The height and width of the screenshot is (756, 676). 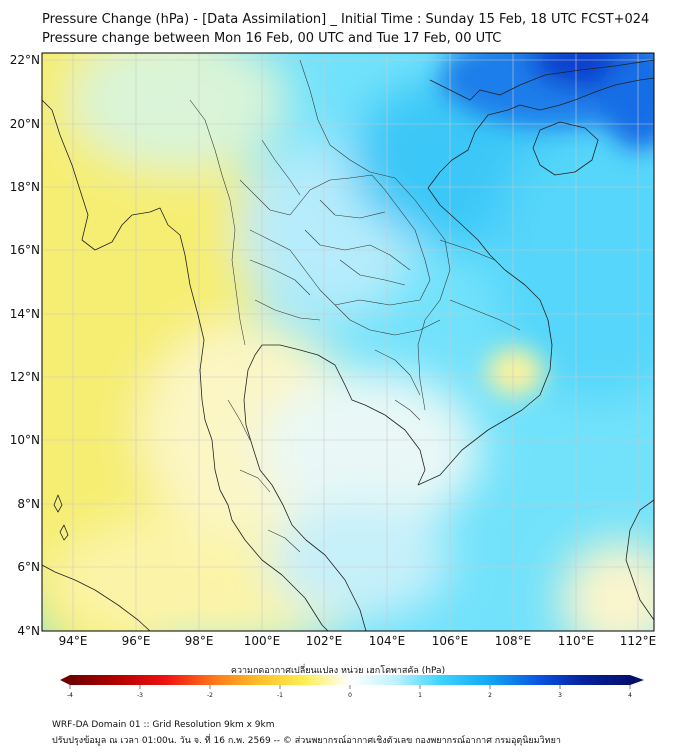 I want to click on lon-label: 108°E, so click(x=513, y=641).